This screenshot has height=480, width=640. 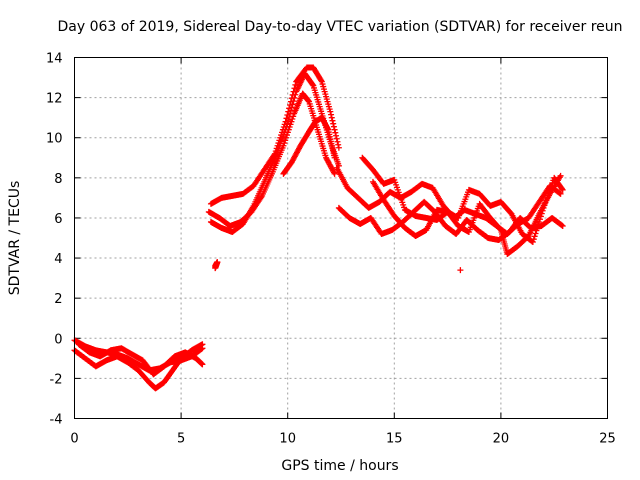 I want to click on x-tick-label: 5, so click(x=181, y=439).